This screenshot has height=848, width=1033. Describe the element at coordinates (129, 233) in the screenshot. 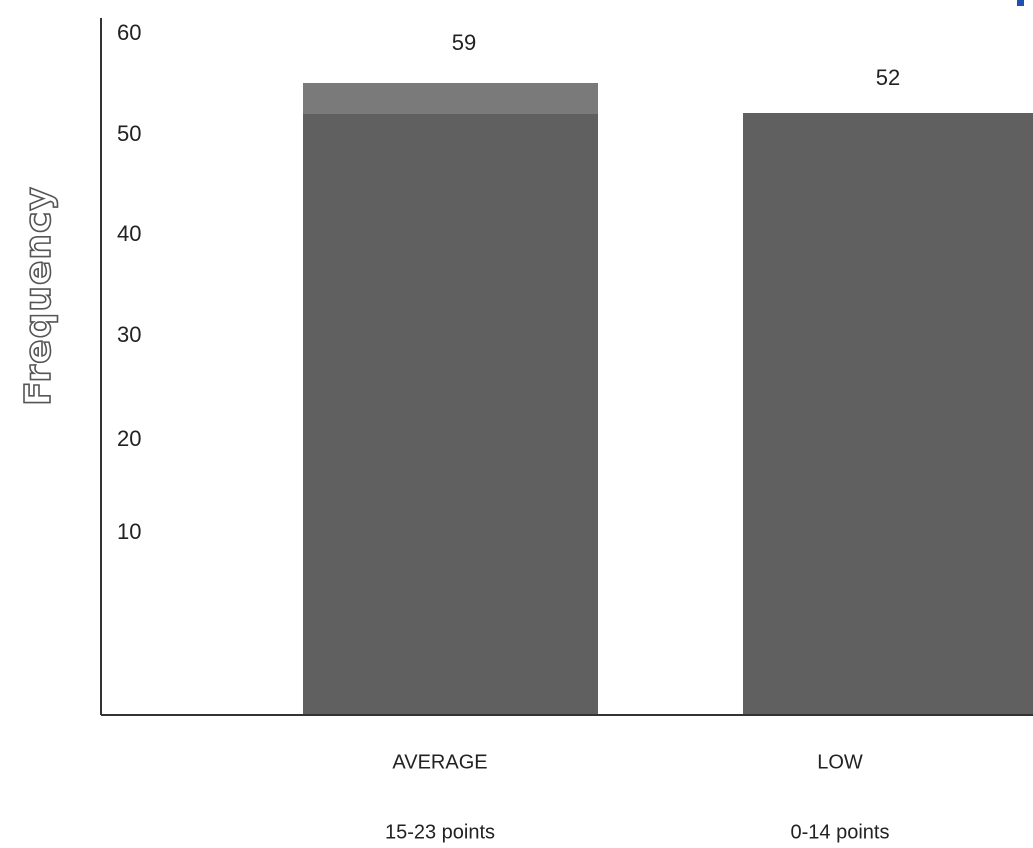

I see `y-tick-label-40: 40` at that location.